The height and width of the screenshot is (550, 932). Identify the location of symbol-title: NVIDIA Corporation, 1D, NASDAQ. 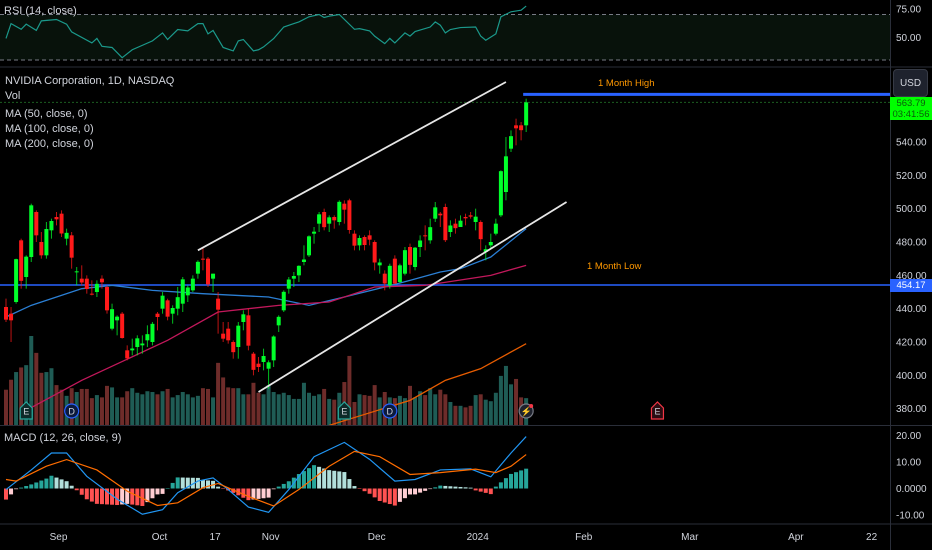
(90, 81).